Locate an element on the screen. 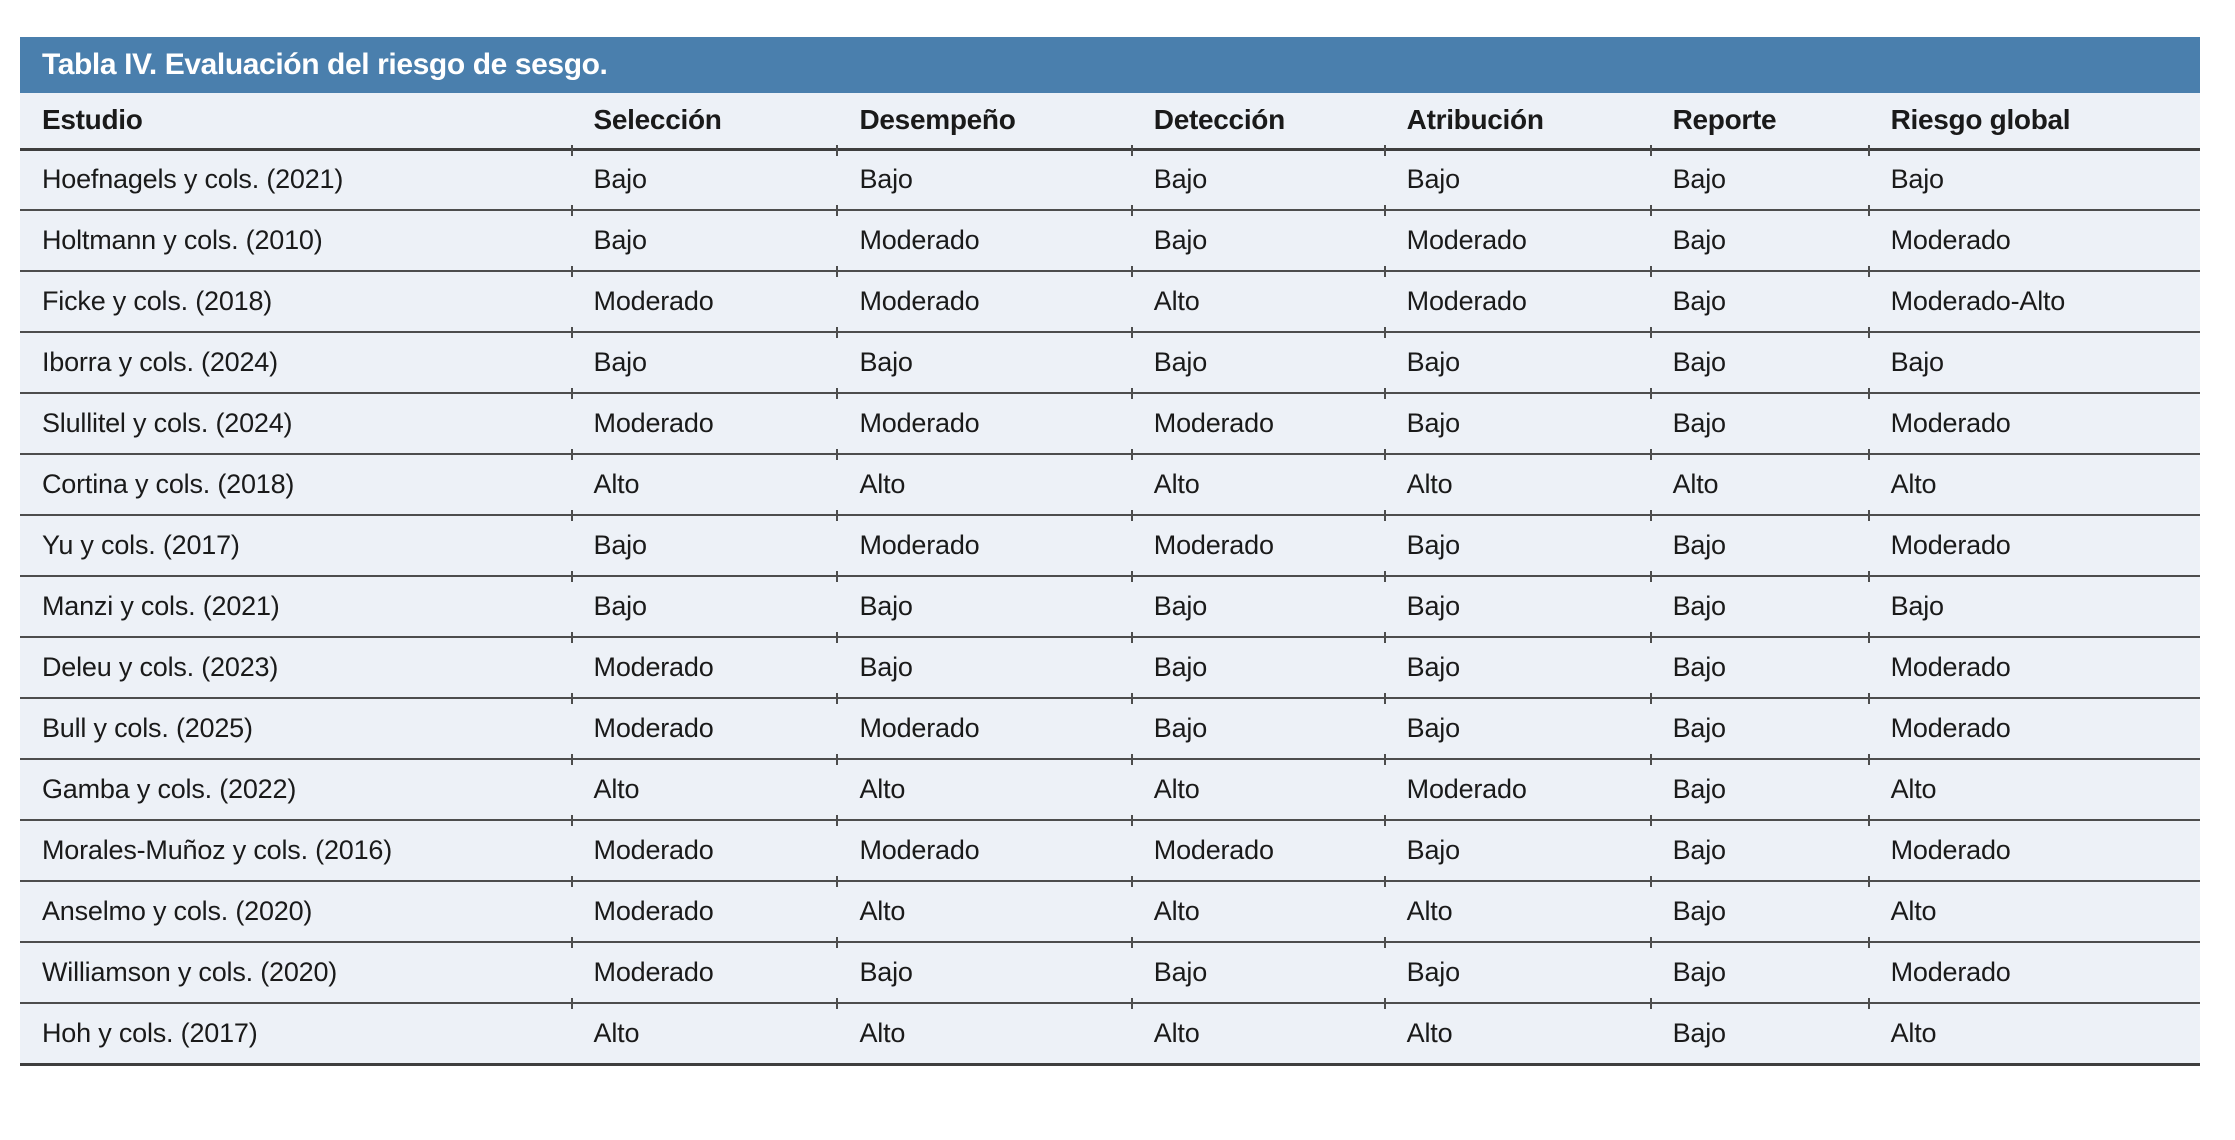 The image size is (2235, 1140). risk-cell: Moderado-Alto is located at coordinates (2033, 299).